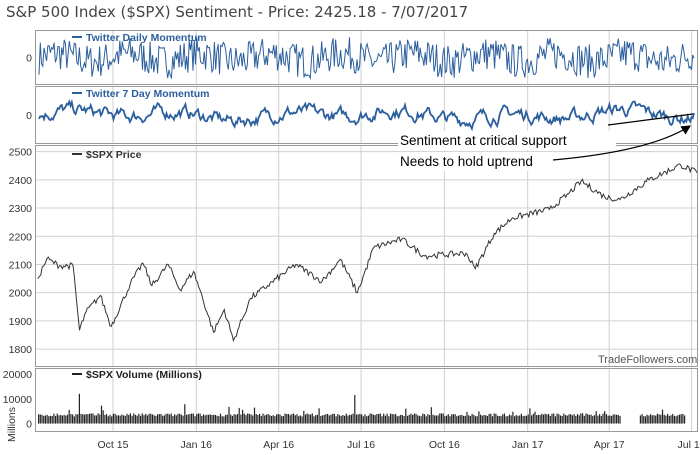 The width and height of the screenshot is (700, 455). Describe the element at coordinates (144, 375) in the screenshot. I see `legend-volume-label: $SPX Volume (Millions)` at that location.